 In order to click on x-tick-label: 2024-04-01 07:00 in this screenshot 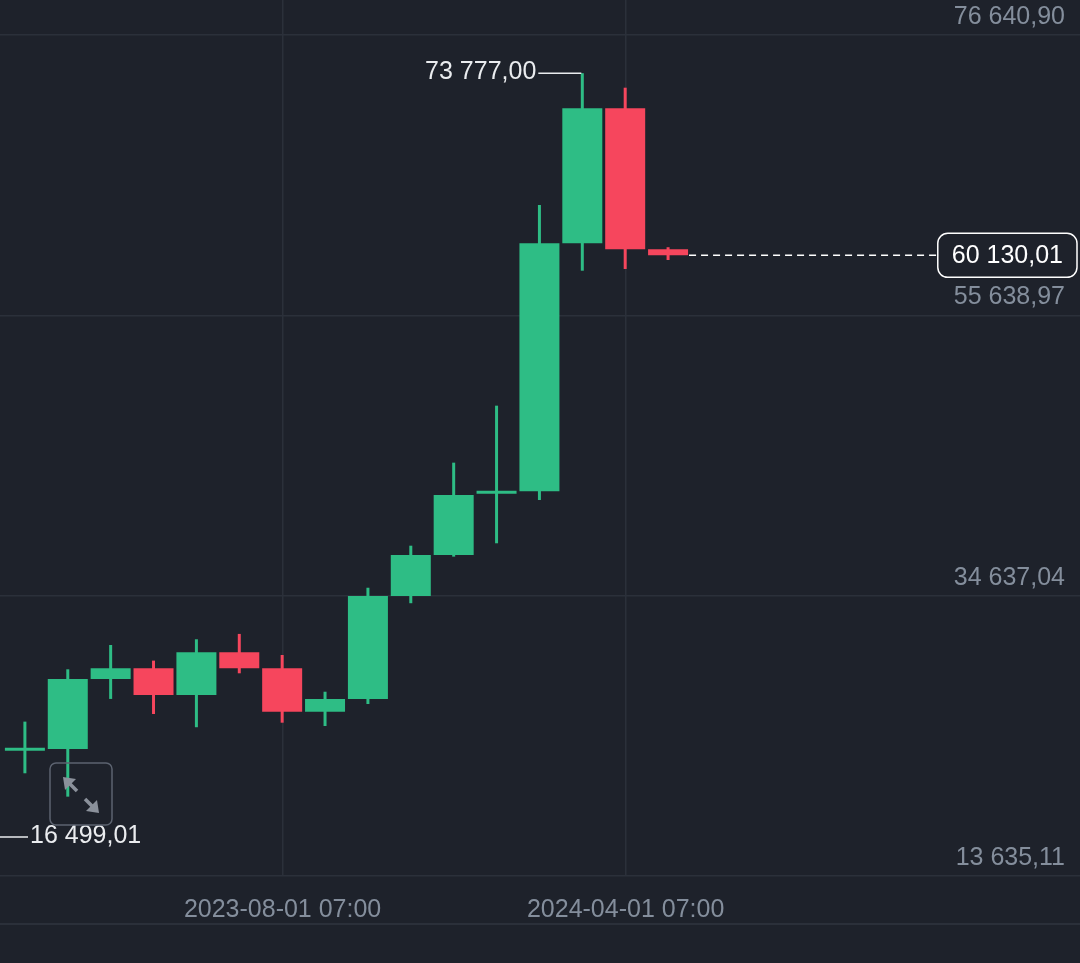, I will do `click(625, 907)`.